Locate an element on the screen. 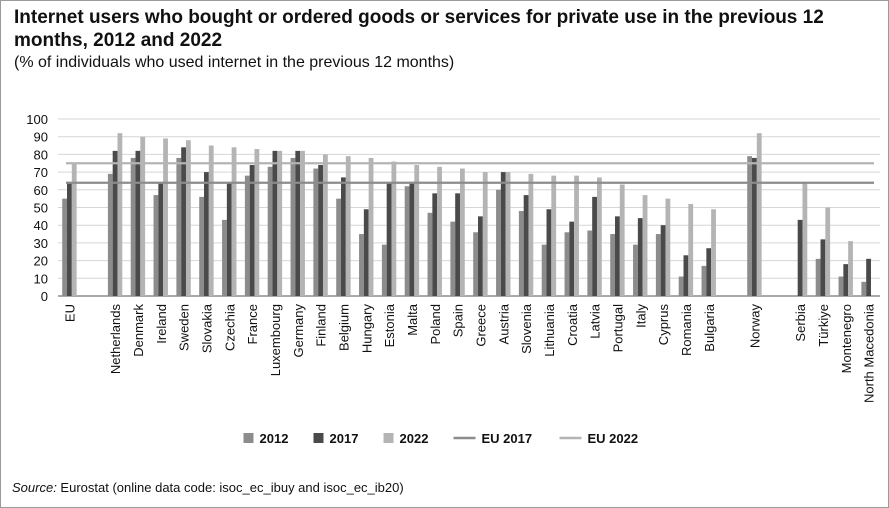 This screenshot has width=889, height=508. y-tick-label: 20 is located at coordinates (41, 261).